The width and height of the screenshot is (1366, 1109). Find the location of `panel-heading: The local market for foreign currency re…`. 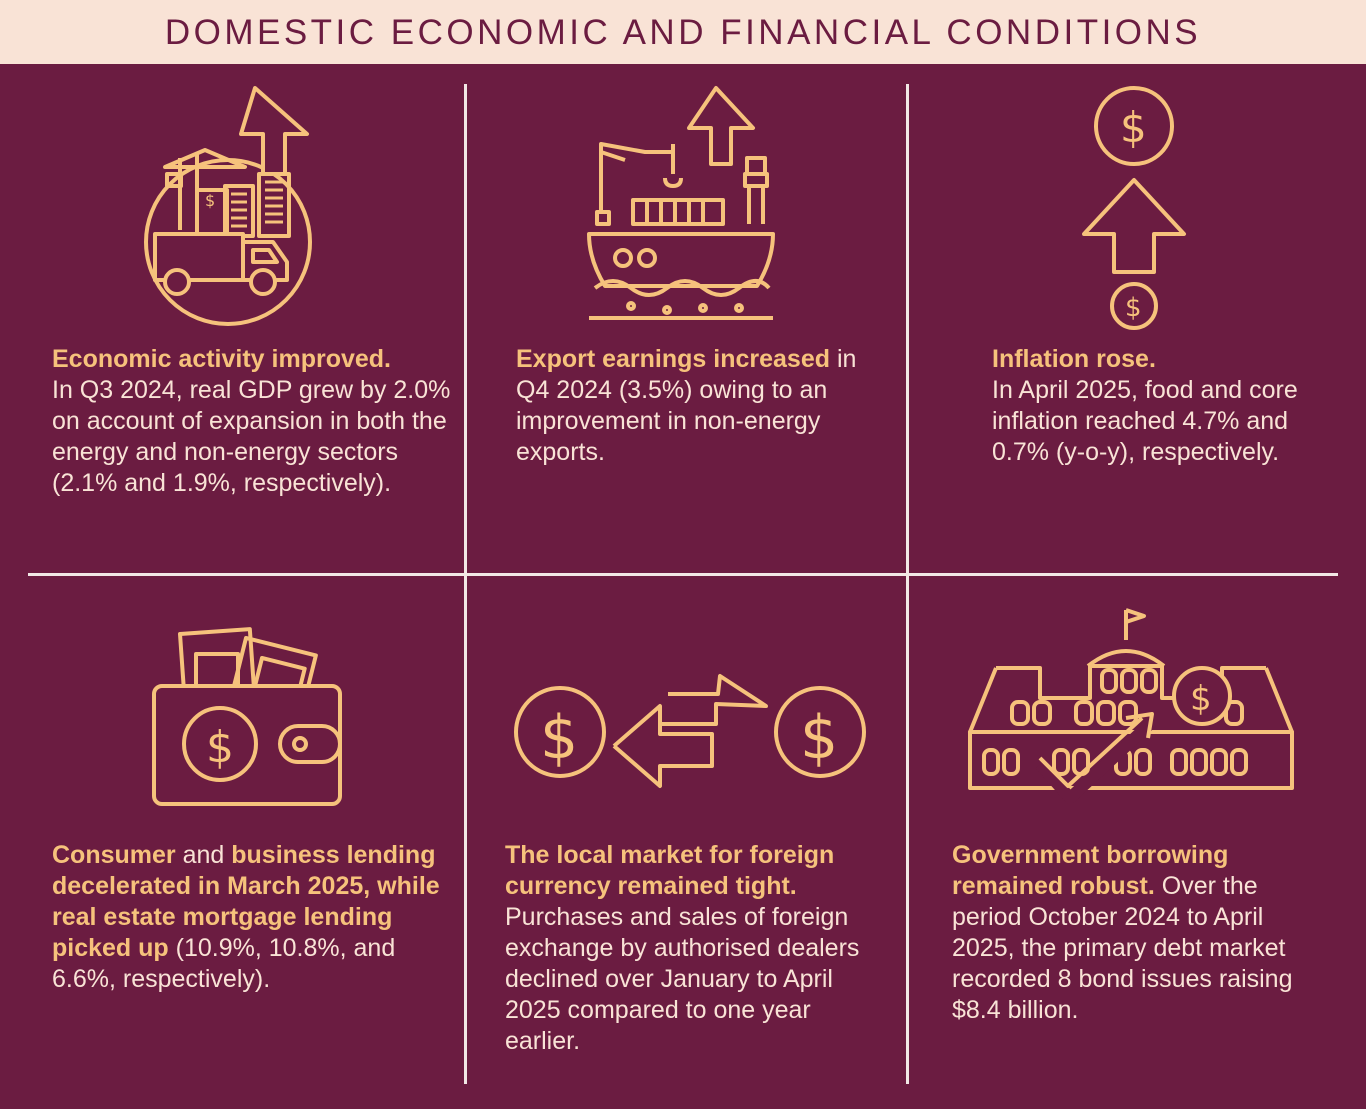

panel-heading: The local market for foreign currency re… is located at coordinates (670, 870).